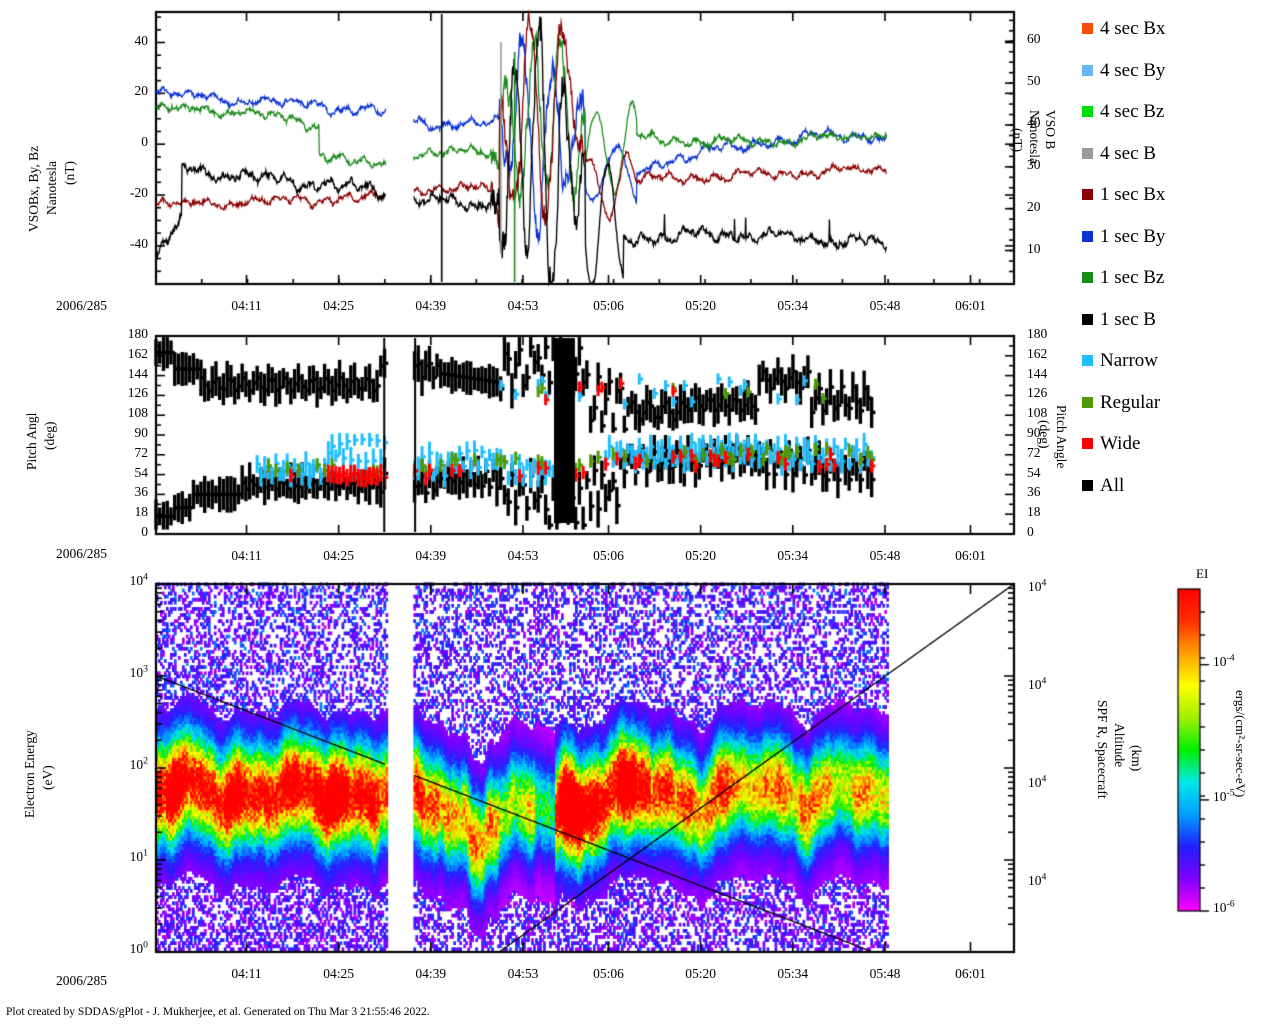  Describe the element at coordinates (1034, 164) in the screenshot. I see `axis-tick-label: 30` at that location.